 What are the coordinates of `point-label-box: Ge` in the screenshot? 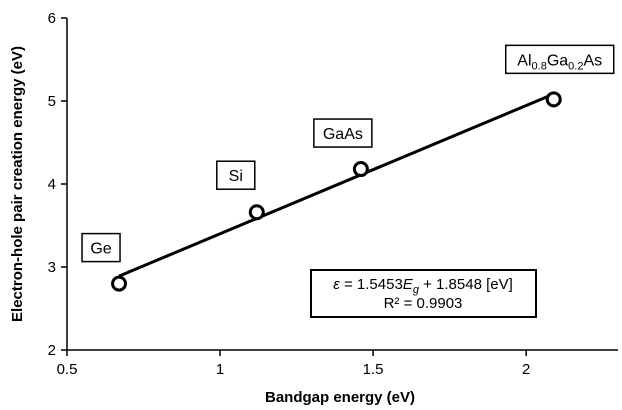 It's located at (101, 247).